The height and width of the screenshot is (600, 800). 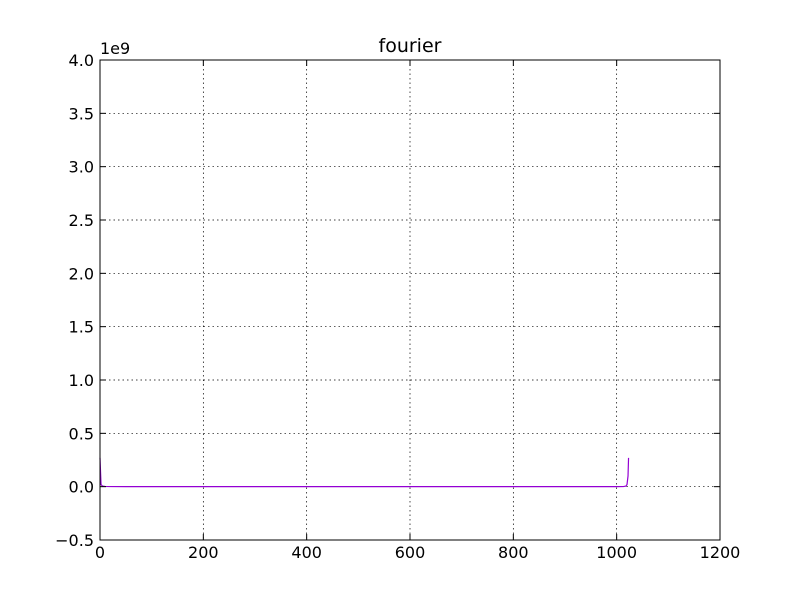 What do you see at coordinates (81, 167) in the screenshot?
I see `y-tick-label: 3.0` at bounding box center [81, 167].